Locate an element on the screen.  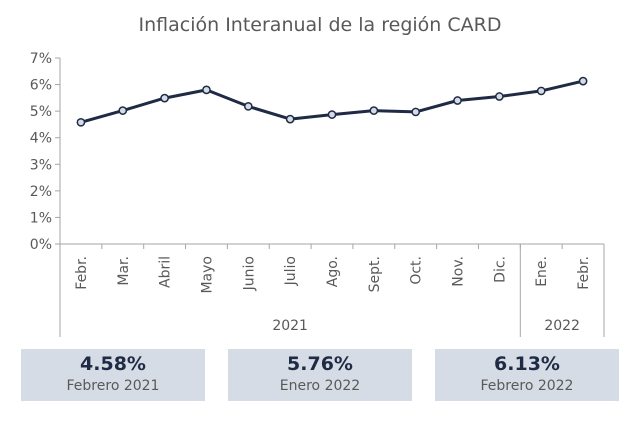
summary-card-feb-2022: 6.13% Febrero 2022 is located at coordinates (527, 375).